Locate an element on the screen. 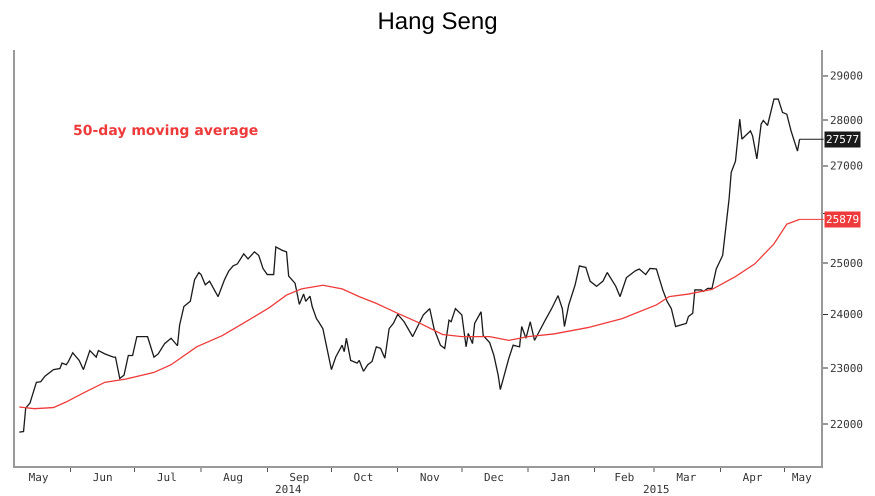 Image resolution: width=875 pixels, height=496 pixels. x-tick-label: Aug is located at coordinates (233, 477).